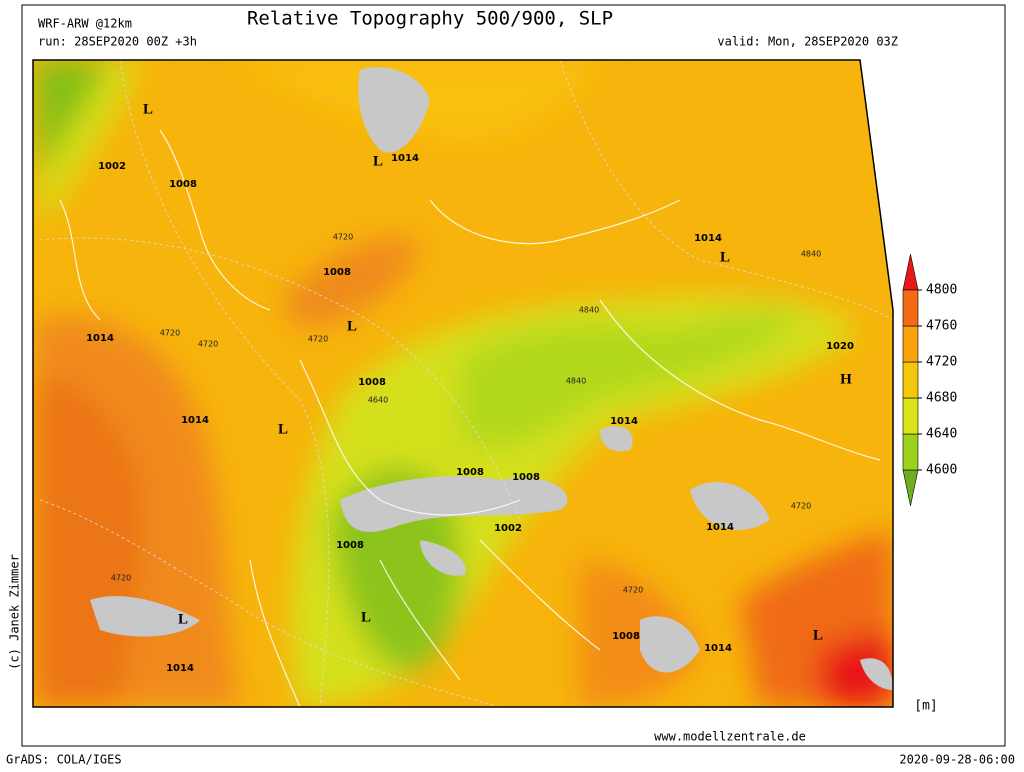  I want to click on colorbar: 4600 4640 4680 4720 4760 4800, so click(929, 380).